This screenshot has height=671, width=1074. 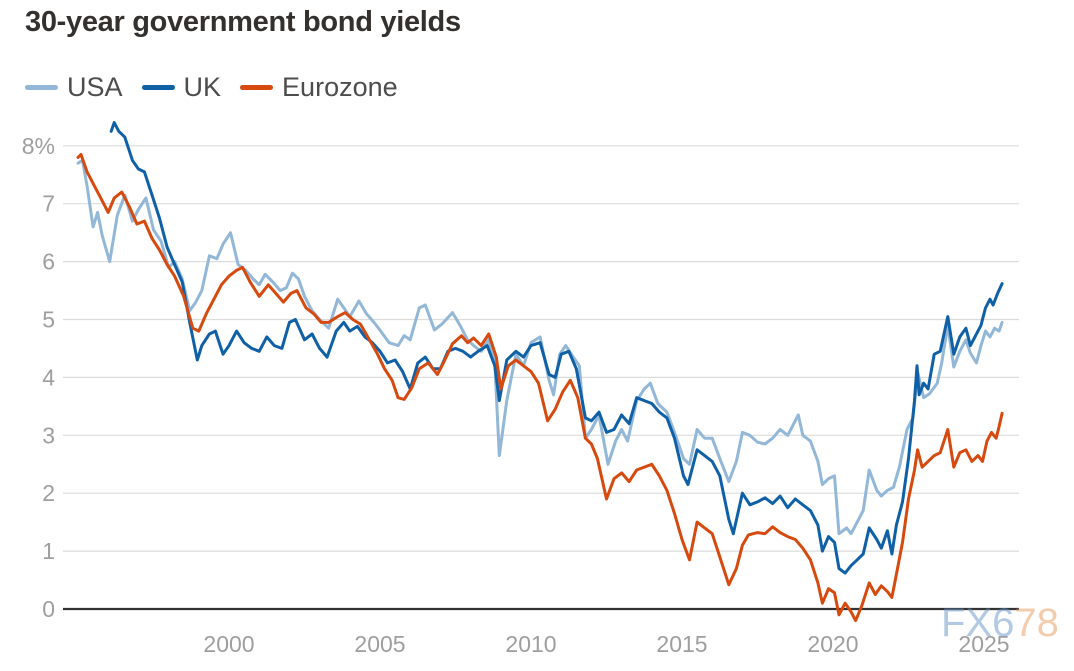 I want to click on y-tick-label: 6, so click(x=48, y=262).